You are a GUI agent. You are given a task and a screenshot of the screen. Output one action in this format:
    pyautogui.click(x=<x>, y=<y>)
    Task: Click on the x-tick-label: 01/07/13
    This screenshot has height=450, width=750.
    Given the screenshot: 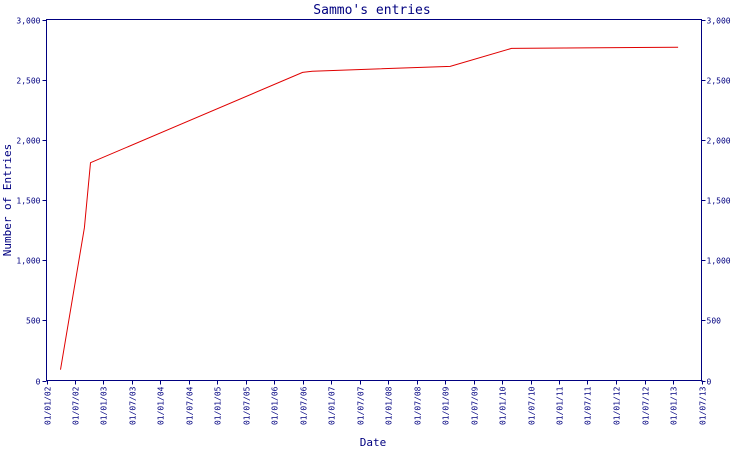 What is the action you would take?
    pyautogui.click(x=703, y=405)
    